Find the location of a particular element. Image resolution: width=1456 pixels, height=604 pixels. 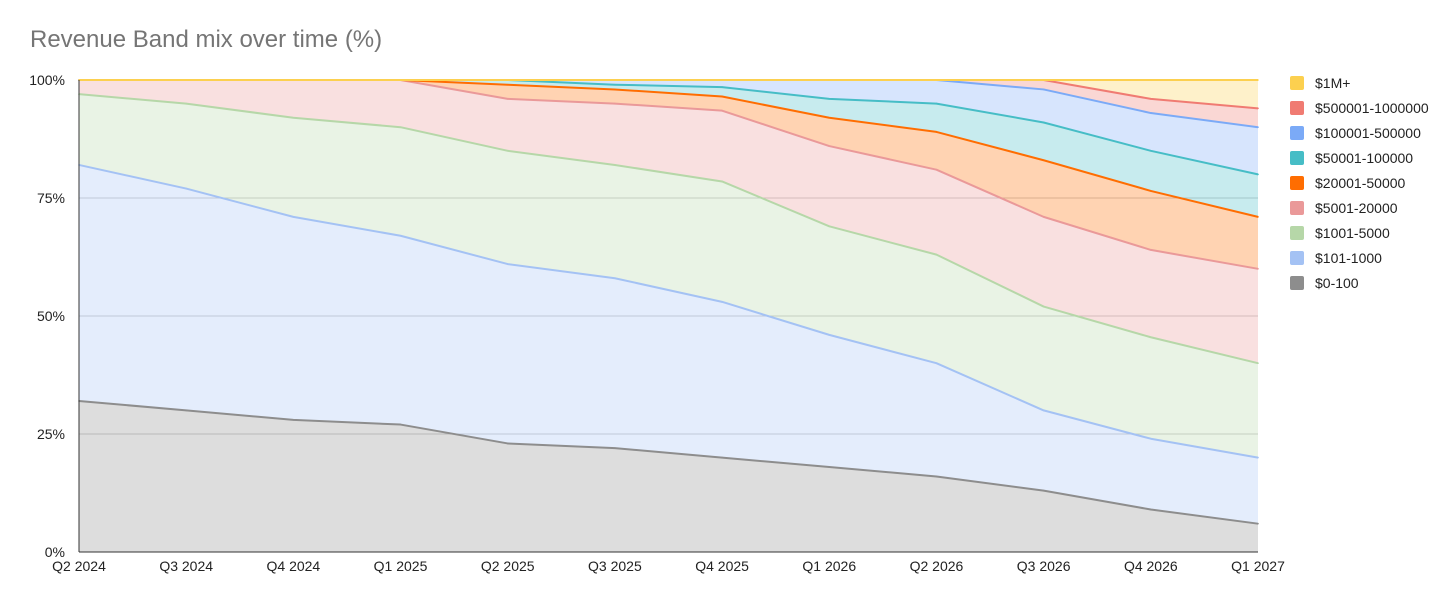

legend-label: $1M+ is located at coordinates (1333, 82).